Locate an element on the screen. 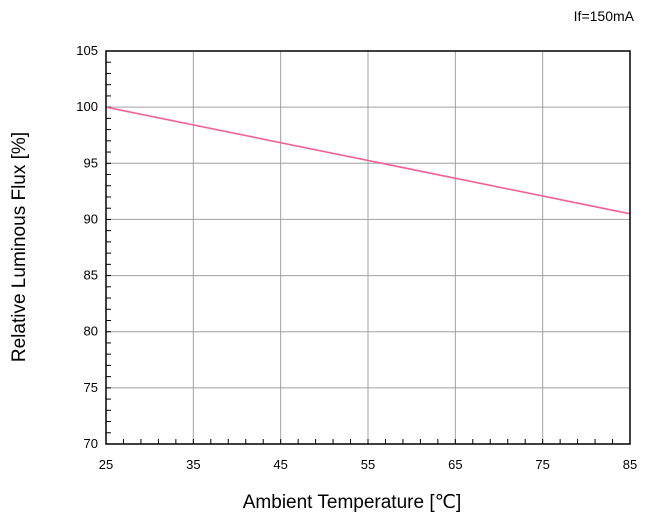 This screenshot has height=517, width=650. x-tick-labels: 25 35 45 55 65 75 85 is located at coordinates (368, 464).